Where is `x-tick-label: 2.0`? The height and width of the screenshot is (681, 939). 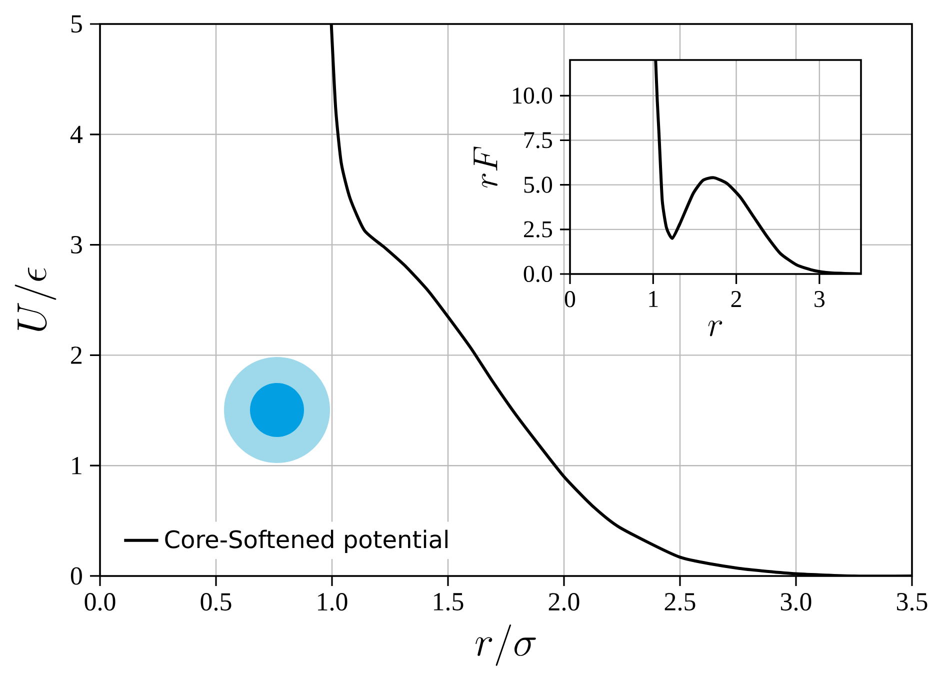
x-tick-label: 2.0 is located at coordinates (564, 602).